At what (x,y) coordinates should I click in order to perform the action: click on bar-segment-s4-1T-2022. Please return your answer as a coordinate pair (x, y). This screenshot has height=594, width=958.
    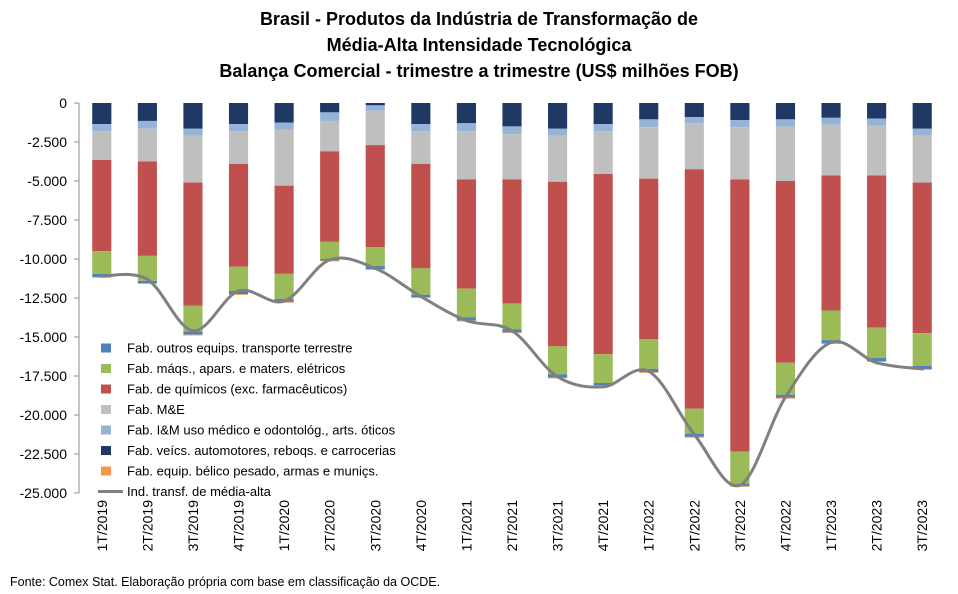
    Looking at the image, I should click on (649, 354).